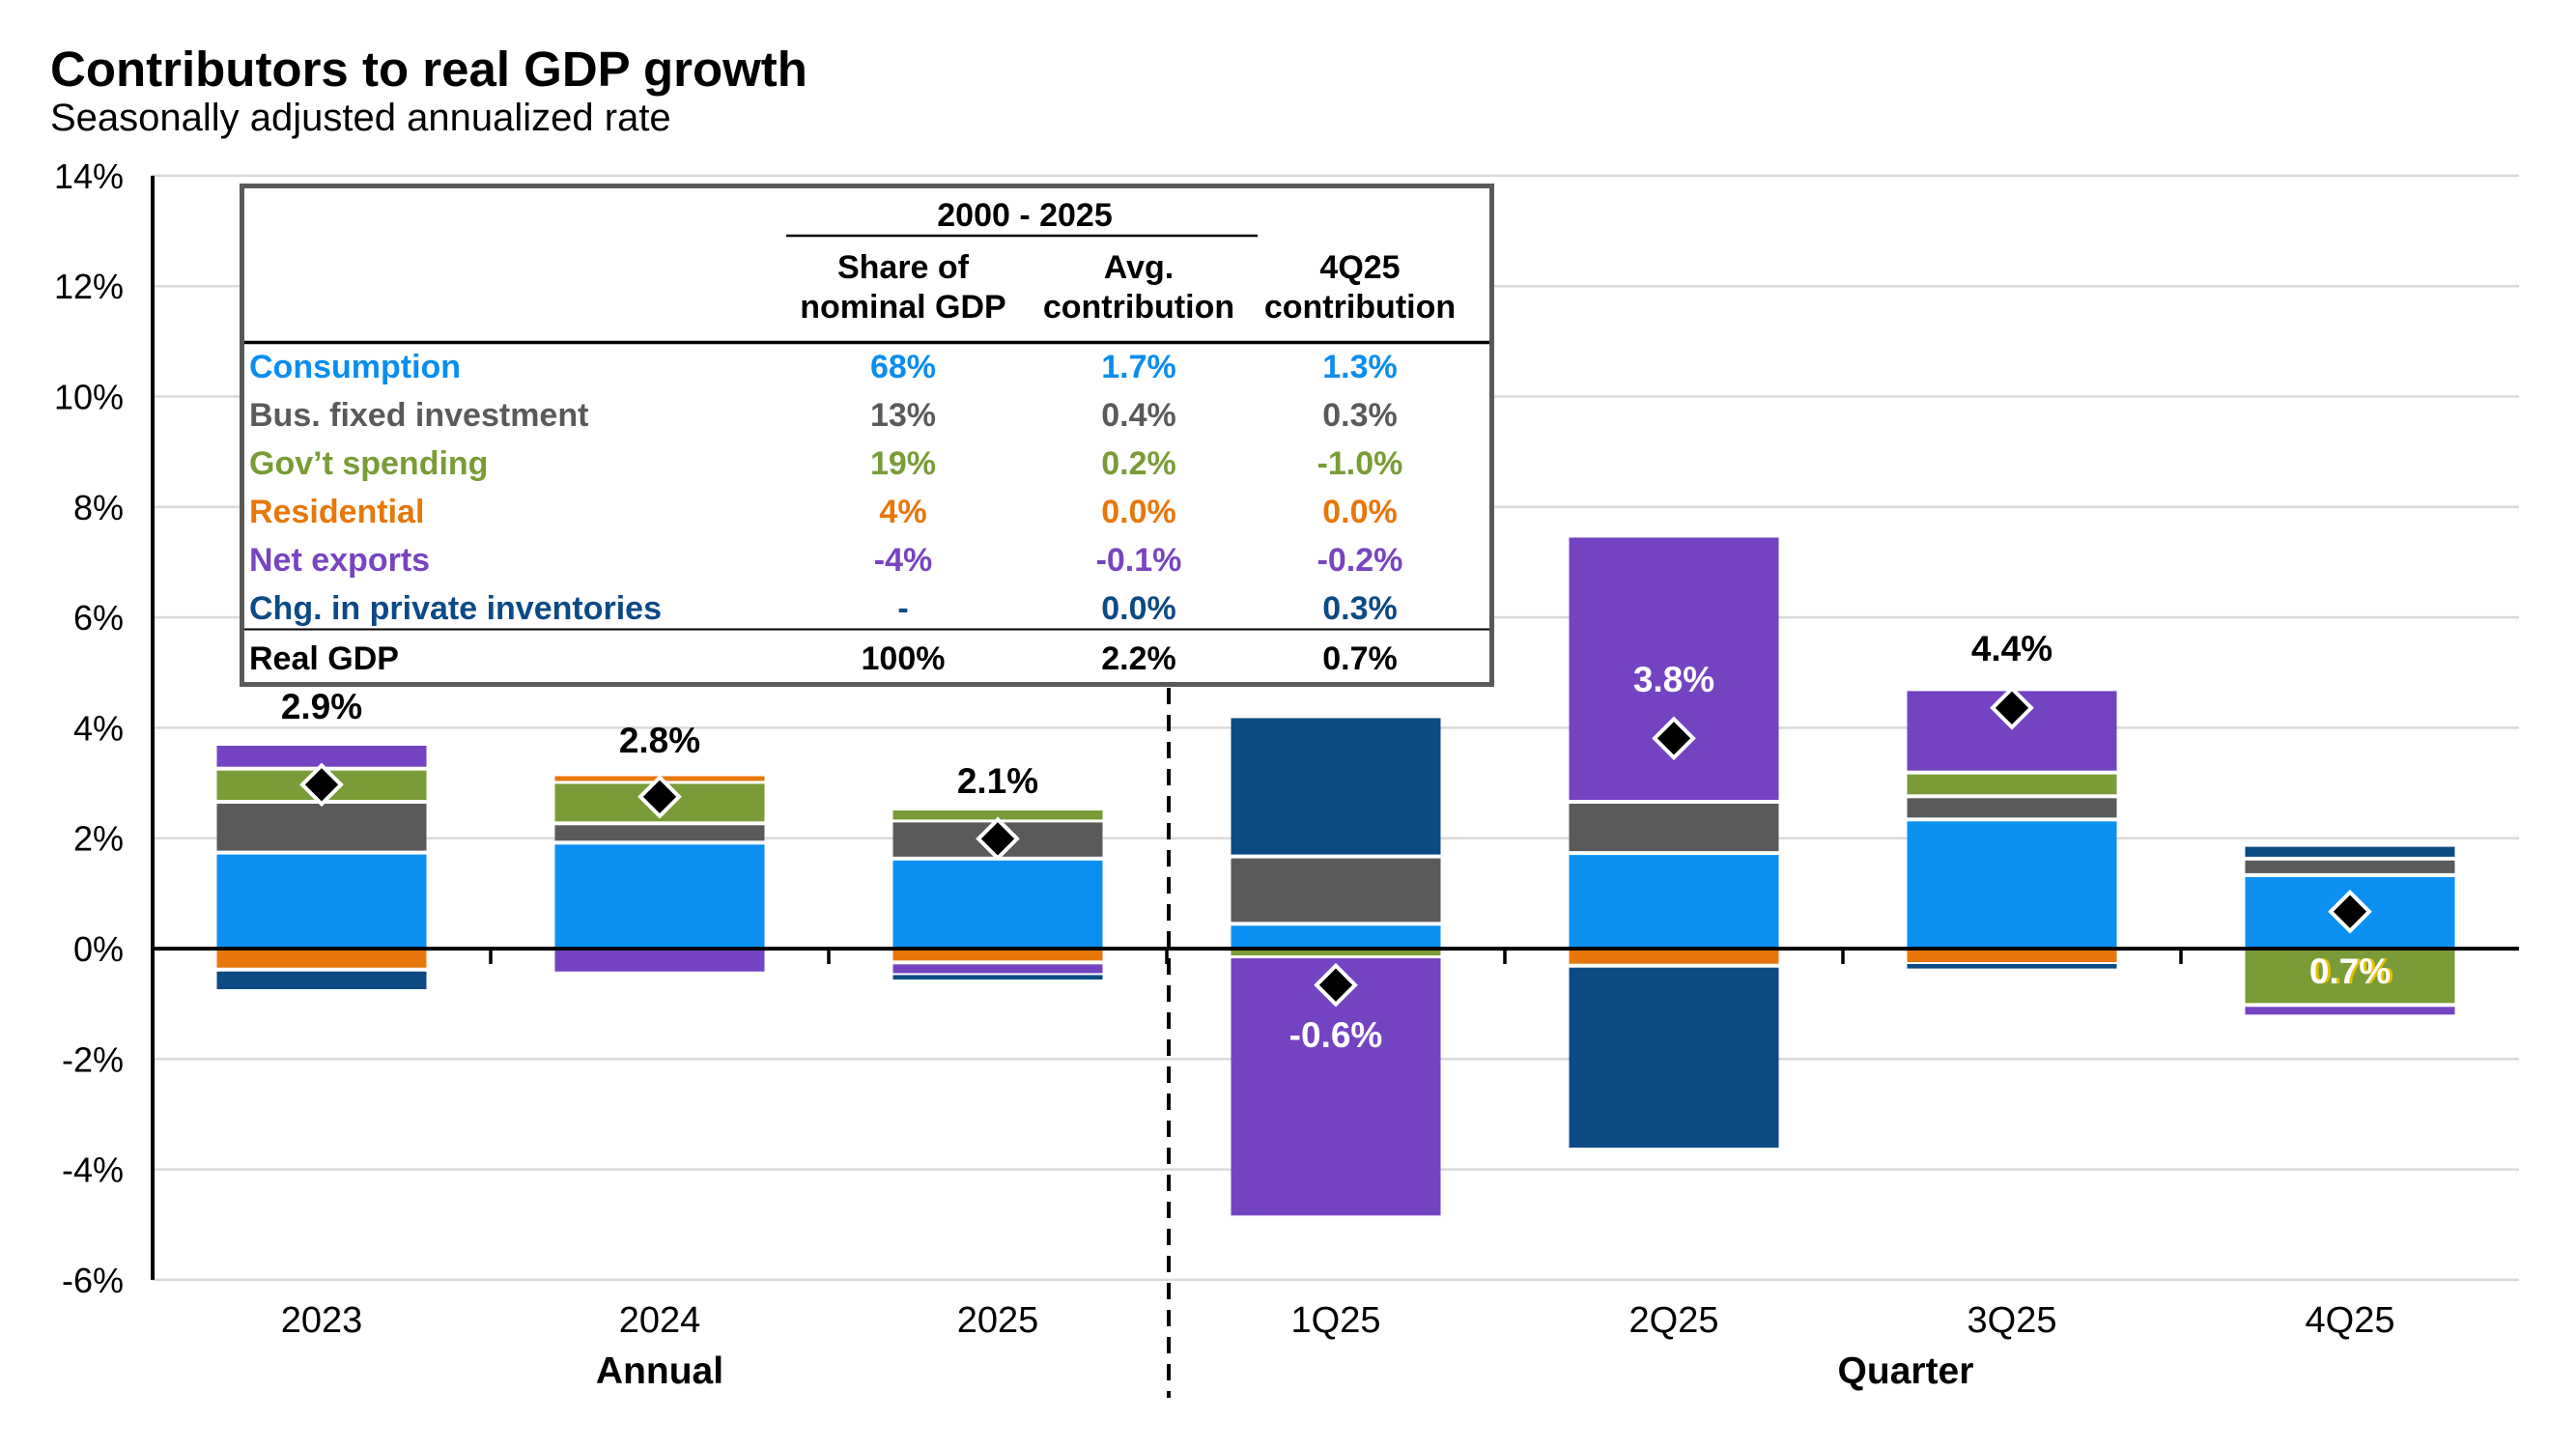 The height and width of the screenshot is (1449, 2576). I want to click on svg-text: 0%, so click(98, 949).